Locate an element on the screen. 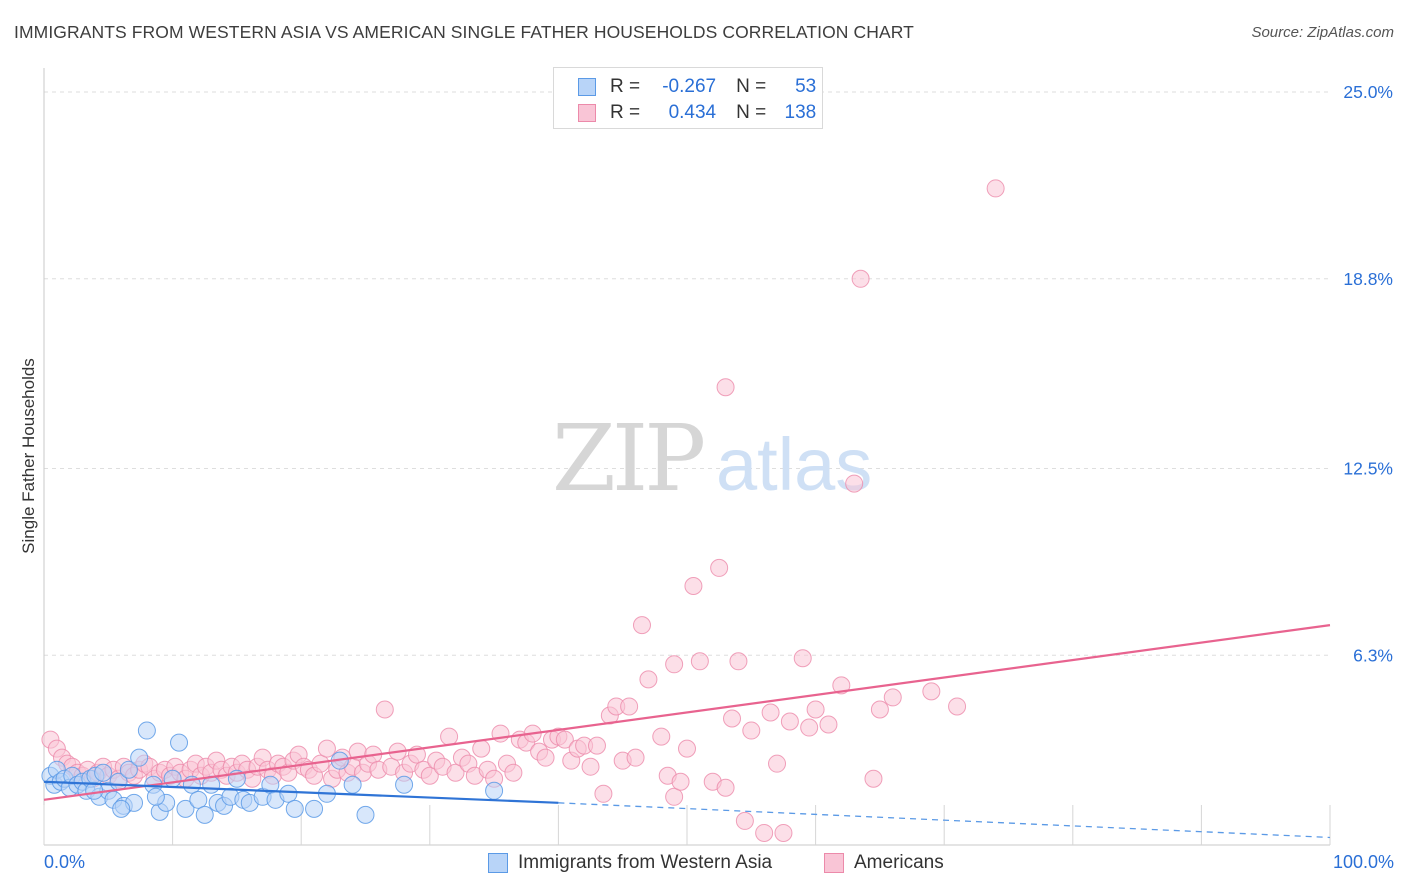 The image size is (1406, 892). correlation-legend: R = -0.267 N = 53 R = 0.434 N = 138 is located at coordinates (688, 98).